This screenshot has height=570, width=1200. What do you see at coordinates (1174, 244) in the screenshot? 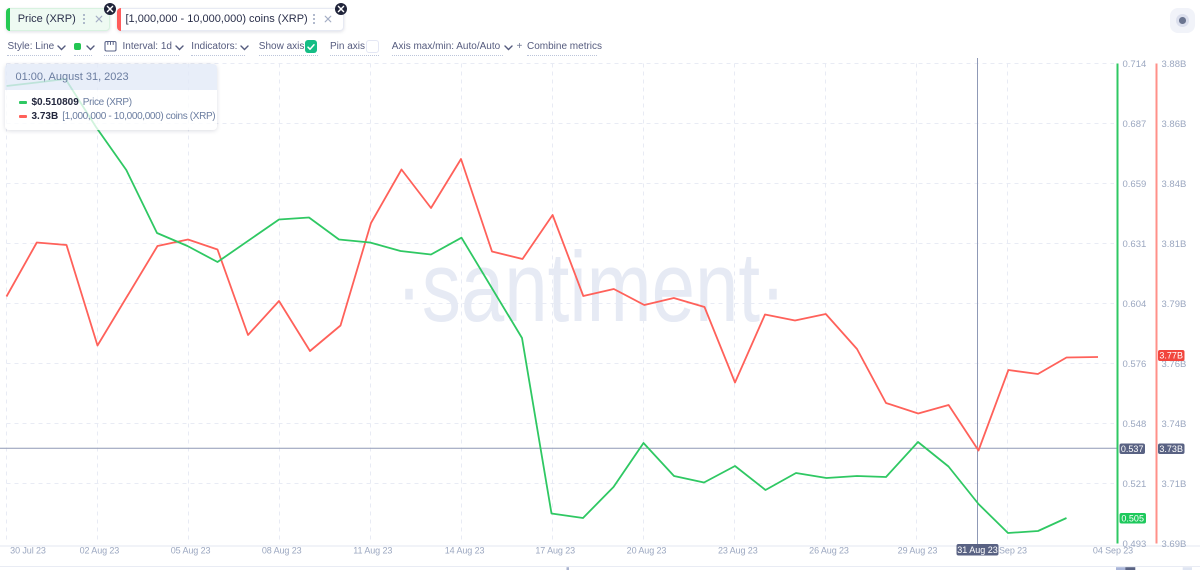
I see `svg-text: 3.81B` at bounding box center [1174, 244].